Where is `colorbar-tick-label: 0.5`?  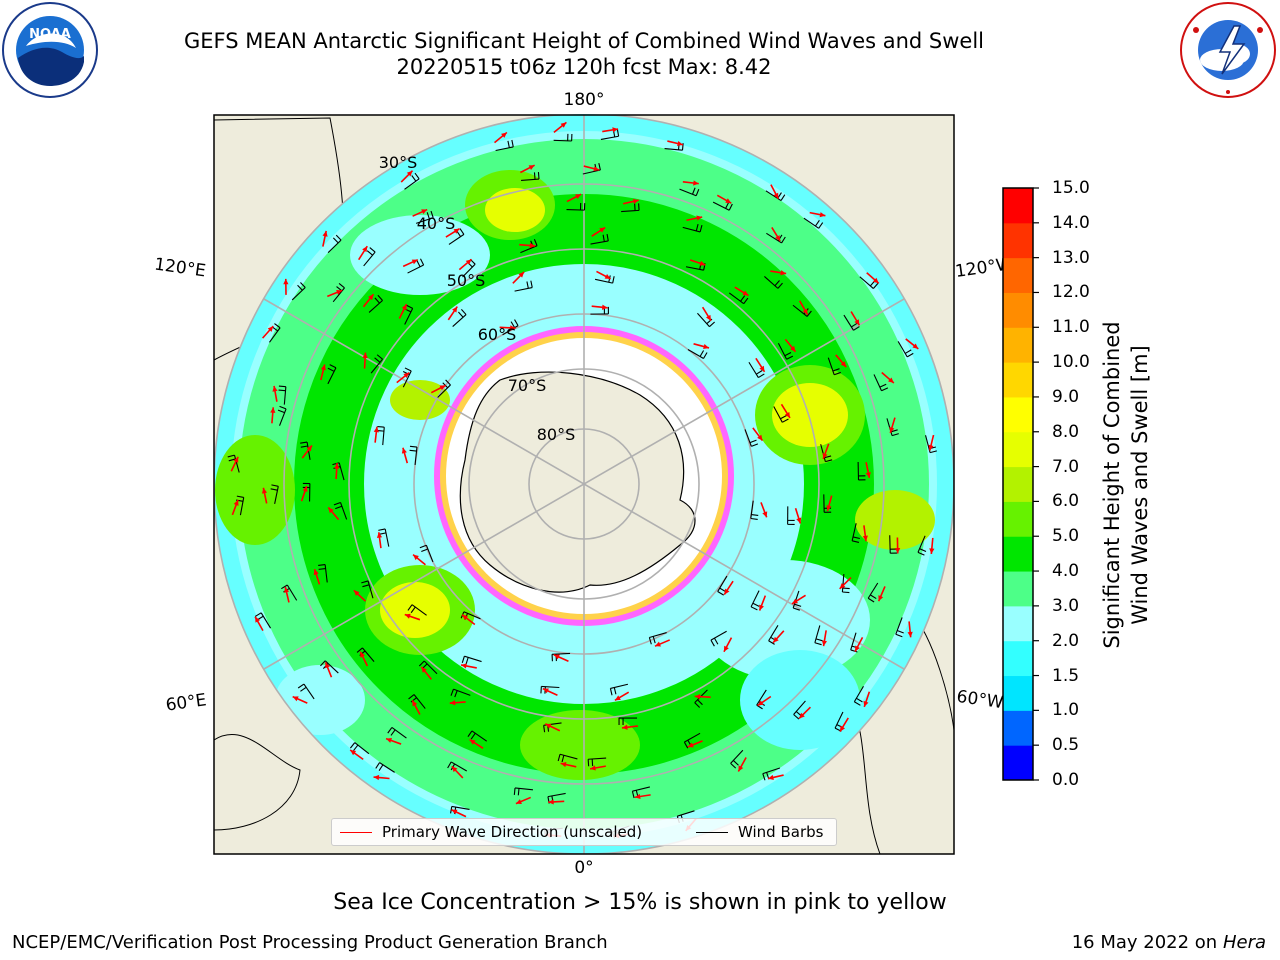 colorbar-tick-label: 0.5 is located at coordinates (1066, 745).